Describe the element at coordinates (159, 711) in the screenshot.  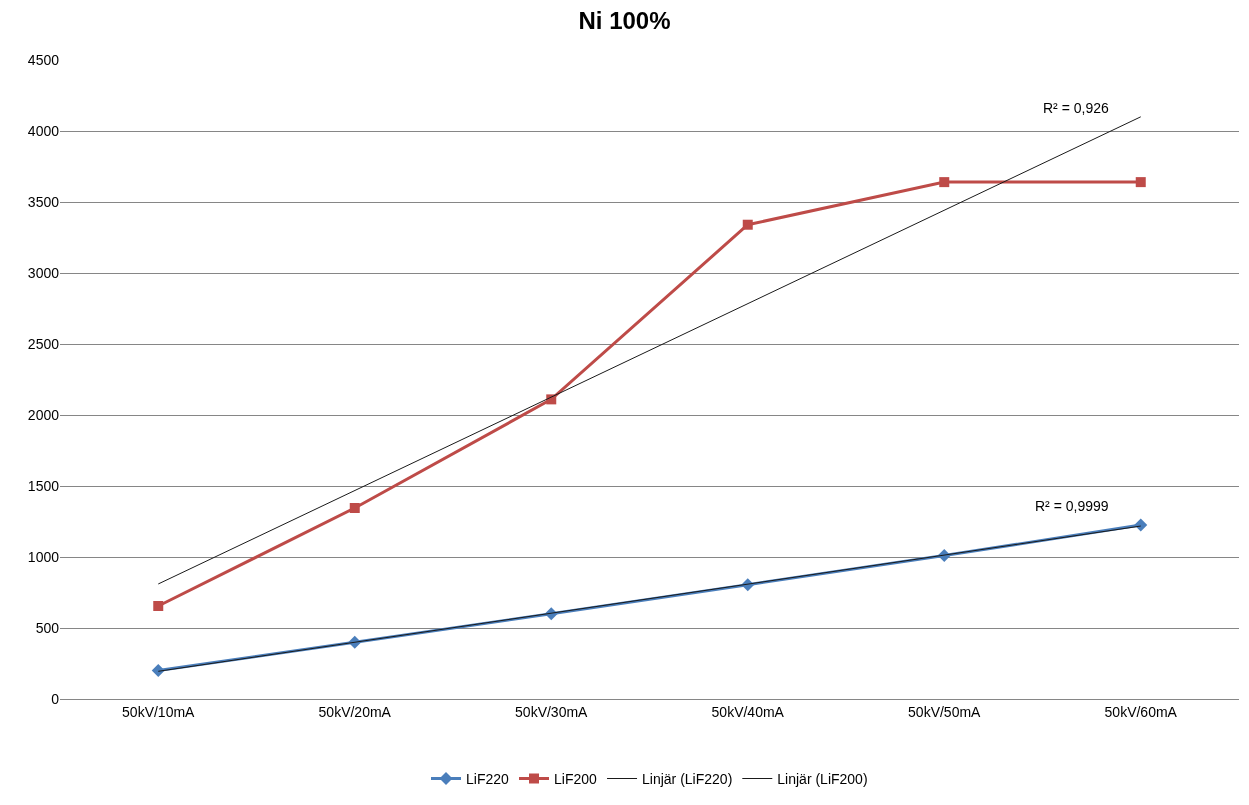
I see `x-tick-label: 50kV/10mA` at that location.